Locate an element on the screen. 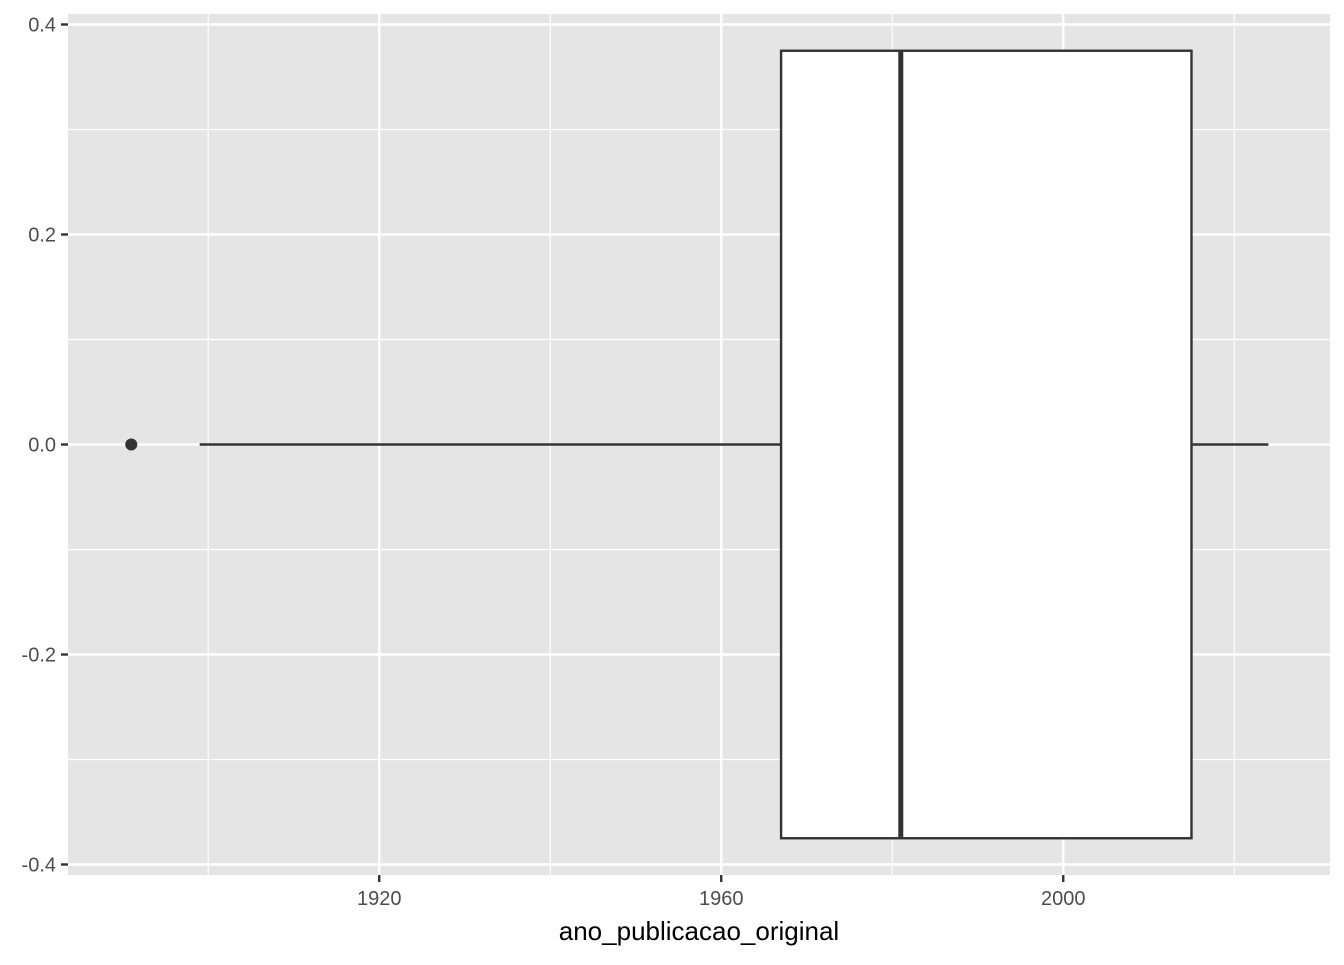  y-axis: -0.4 -0.2 0.0 0.2 0.4 is located at coordinates (45, 446).